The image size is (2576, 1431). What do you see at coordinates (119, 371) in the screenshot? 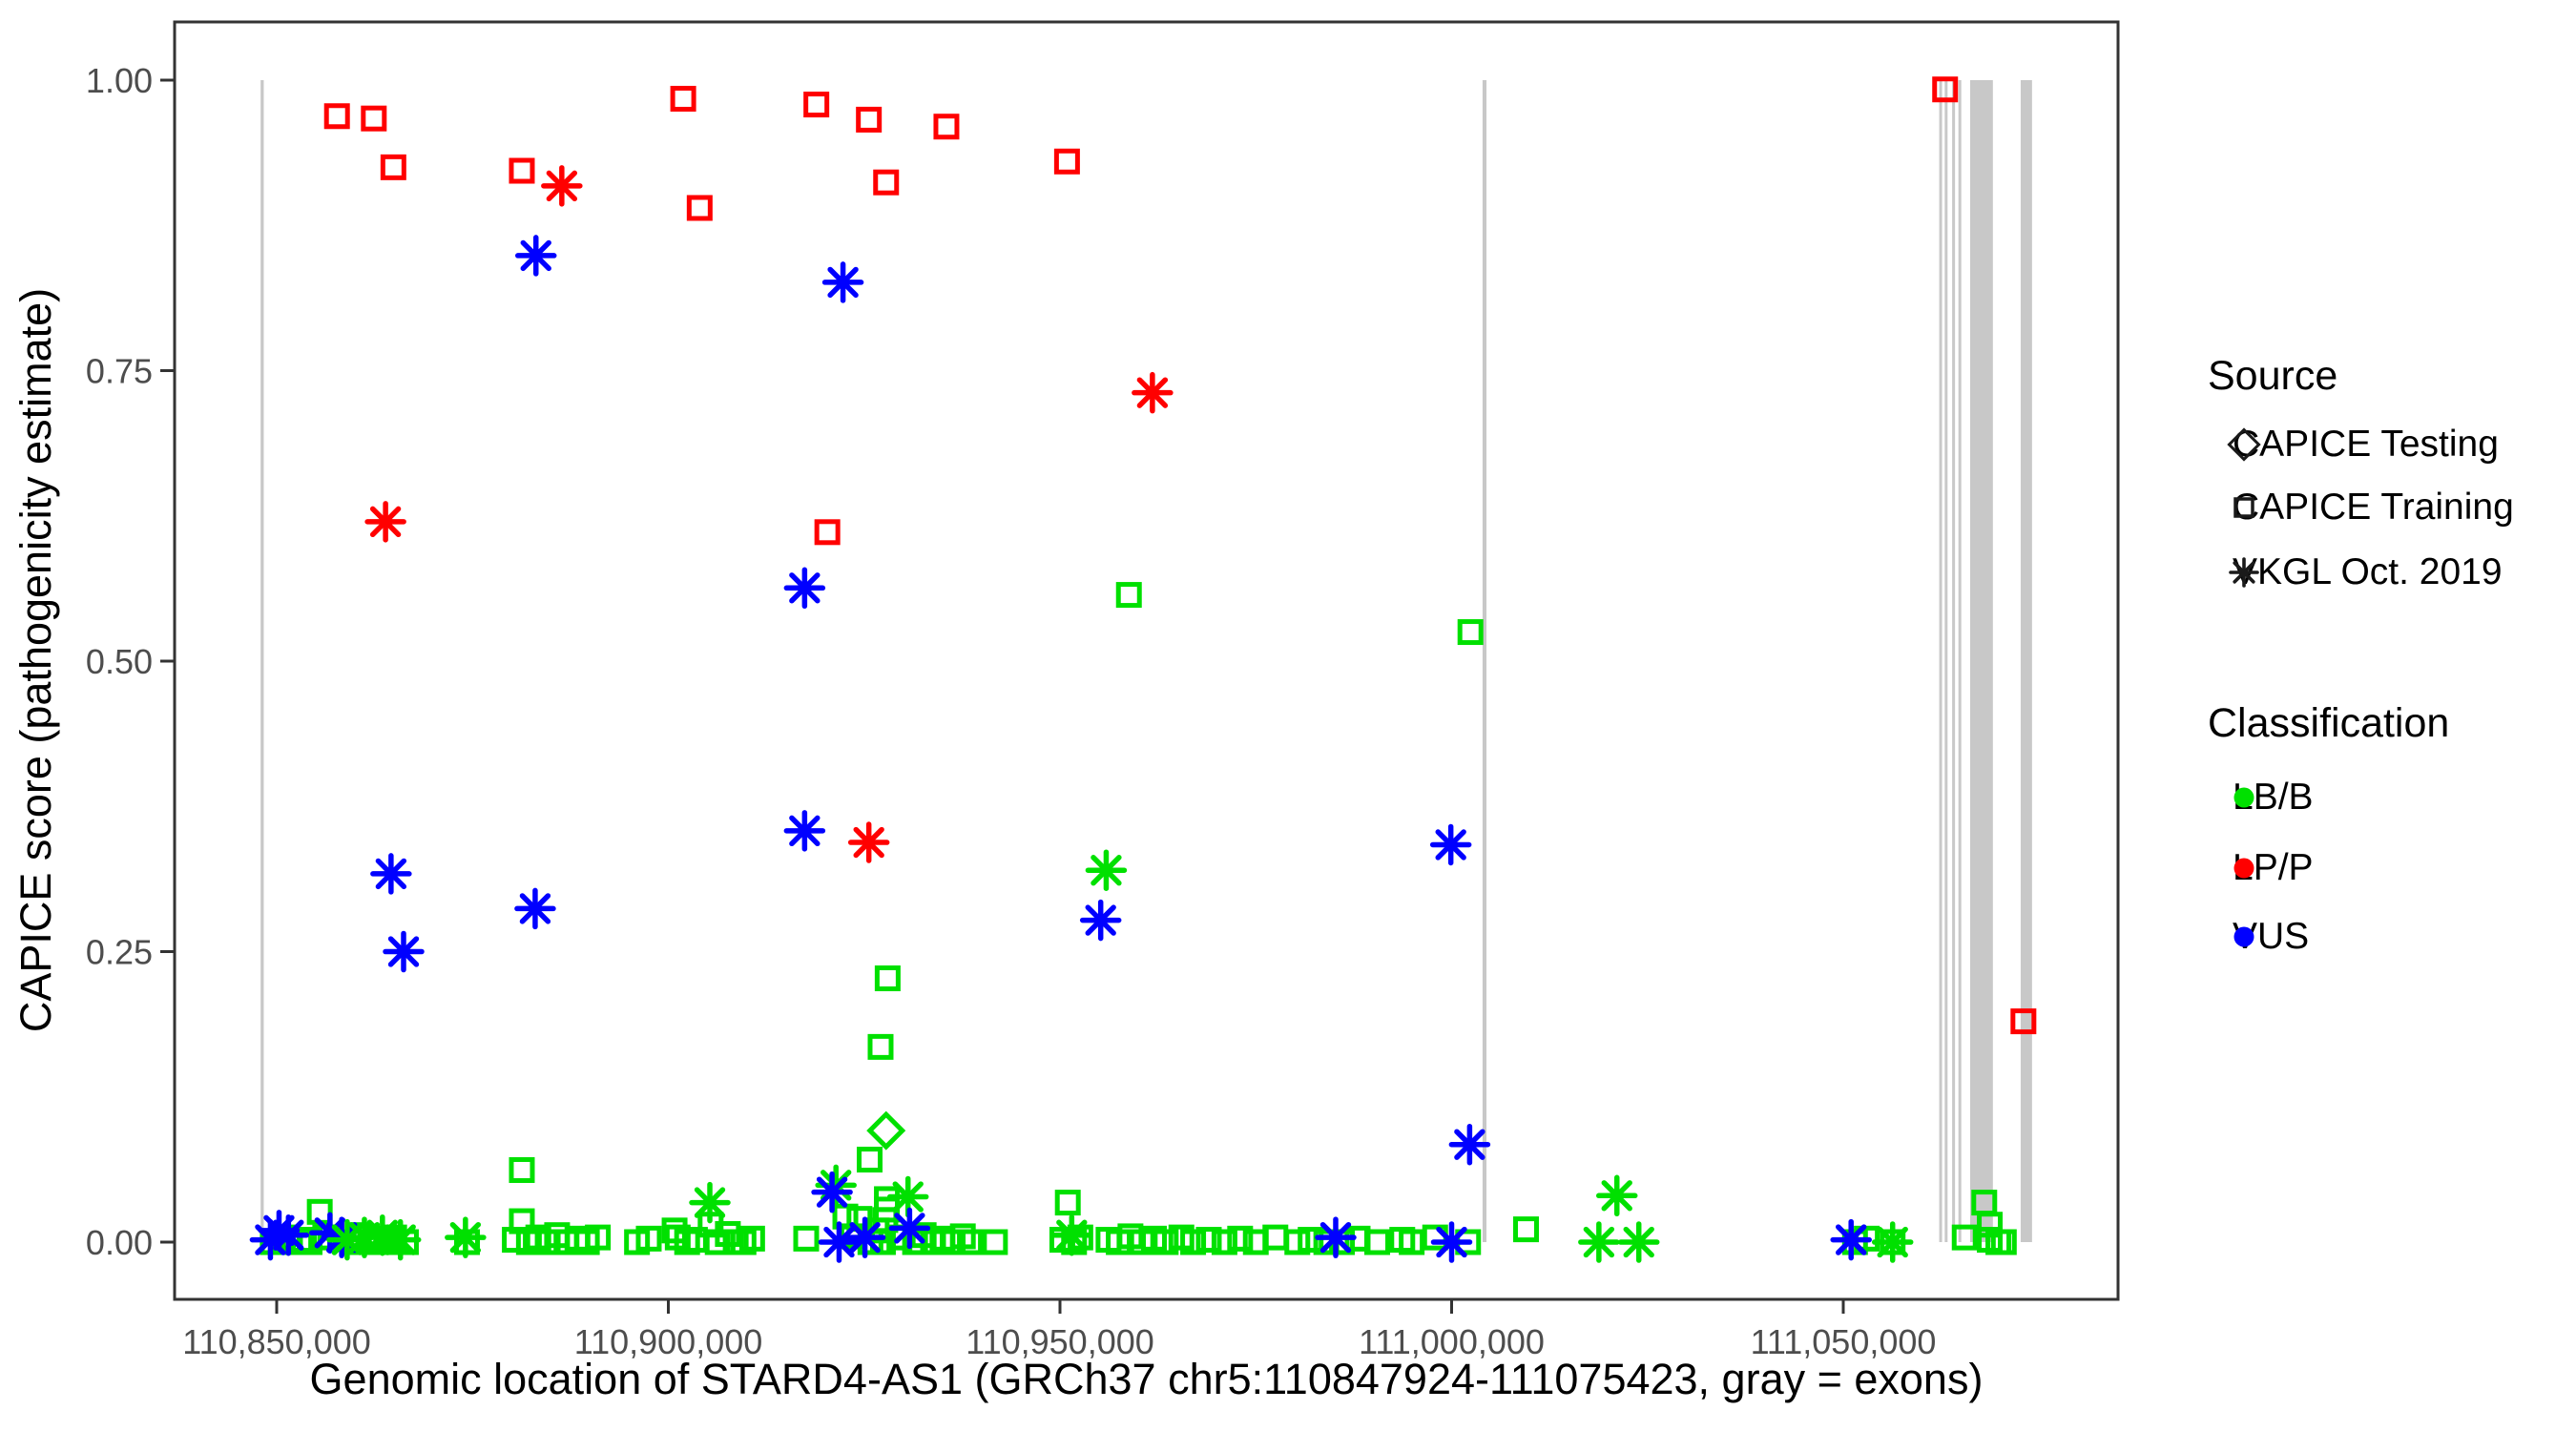
I see `y-axis-tick-label: 0.75` at bounding box center [119, 371].